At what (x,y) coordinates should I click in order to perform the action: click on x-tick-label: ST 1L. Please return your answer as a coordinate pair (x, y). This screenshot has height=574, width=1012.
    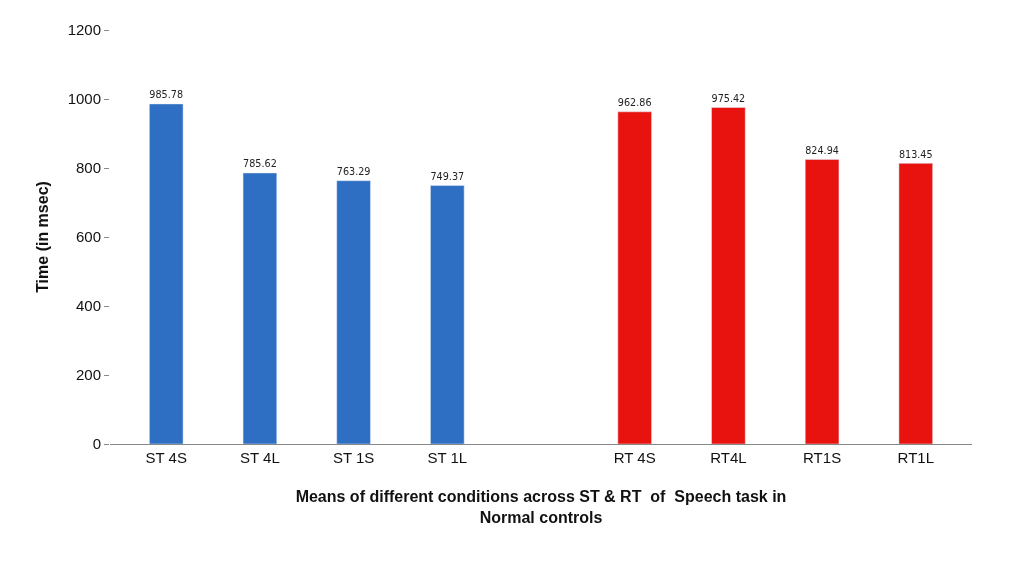
    Looking at the image, I should click on (447, 457).